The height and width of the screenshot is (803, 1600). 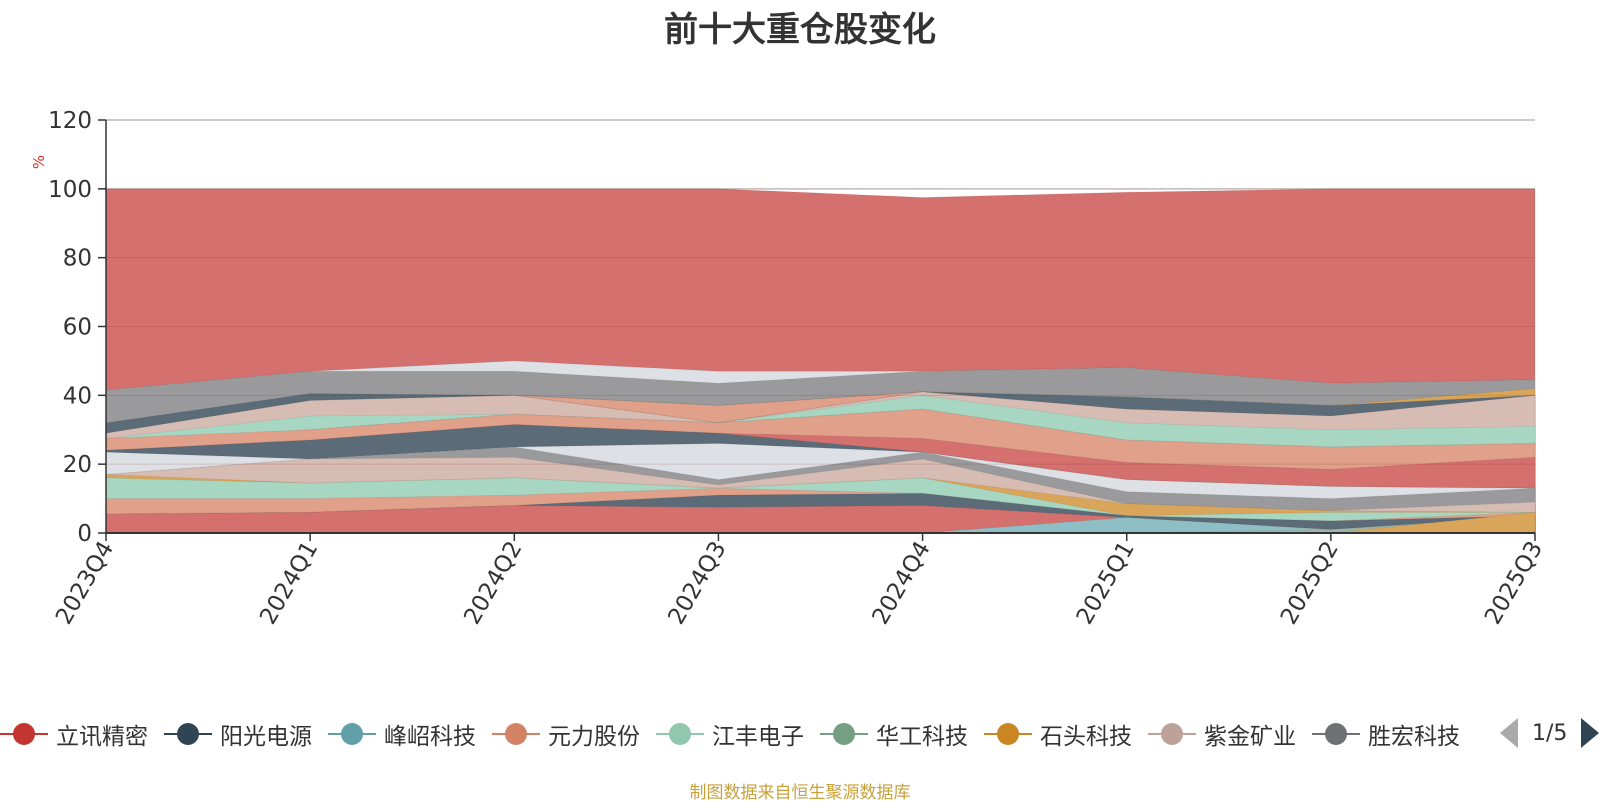 I want to click on legend-next-arrow-icon, so click(x=1590, y=733).